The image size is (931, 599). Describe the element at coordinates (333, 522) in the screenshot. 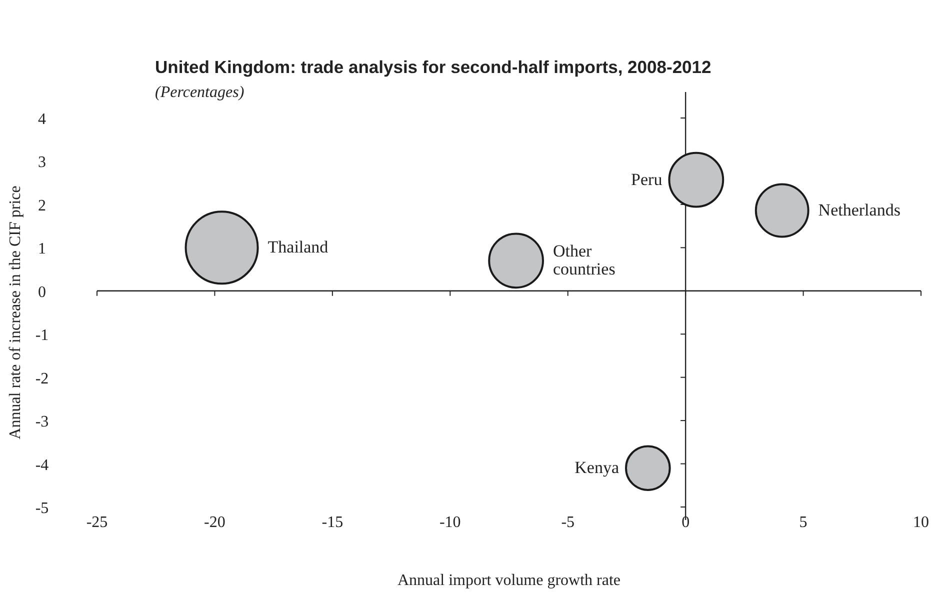

I see `x-tick-label: -15` at that location.